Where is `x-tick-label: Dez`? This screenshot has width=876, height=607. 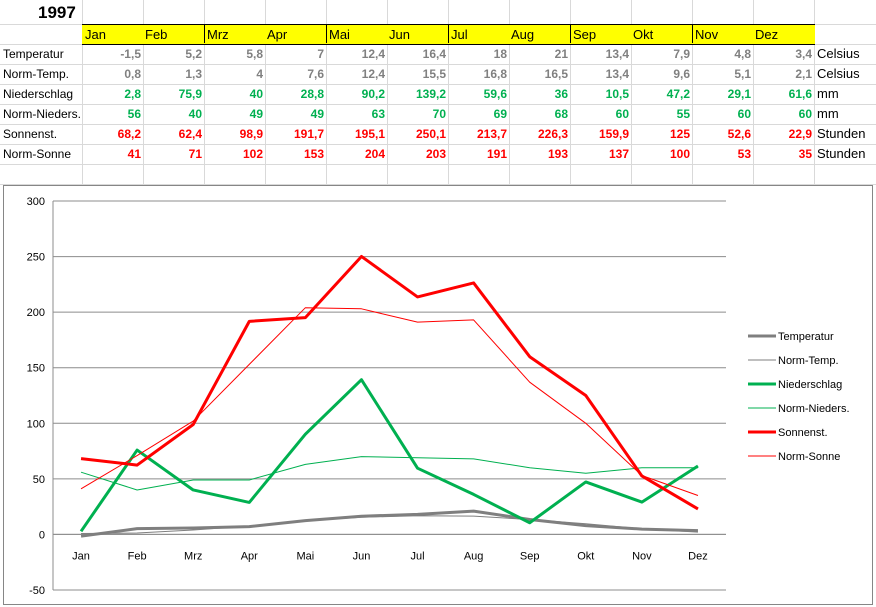 x-tick-label: Dez is located at coordinates (698, 556).